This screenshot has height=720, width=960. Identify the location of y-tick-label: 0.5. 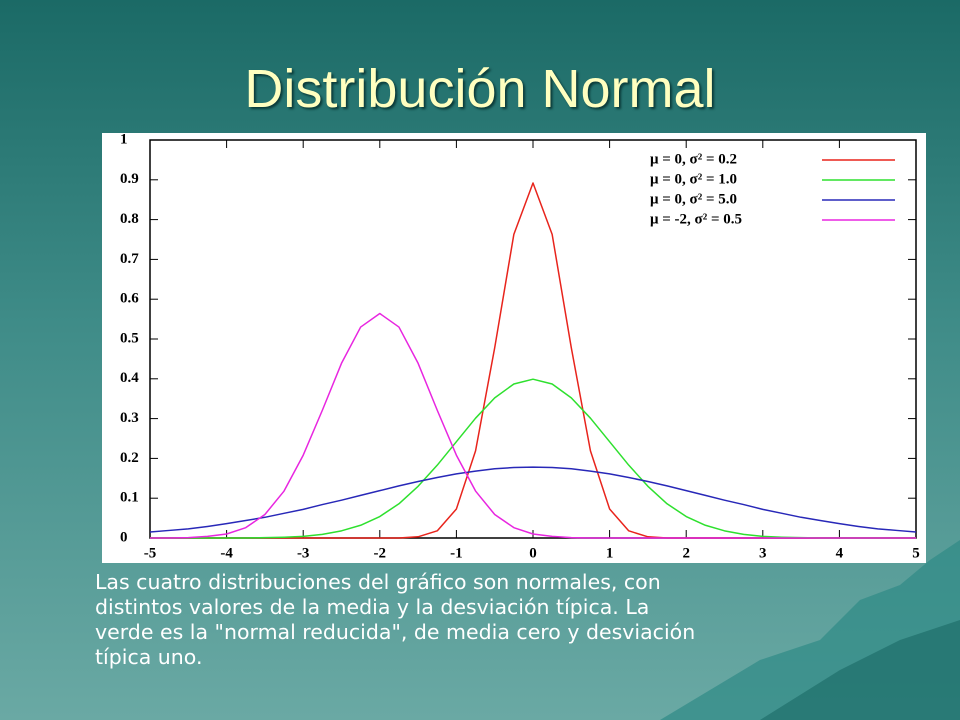
(129, 338).